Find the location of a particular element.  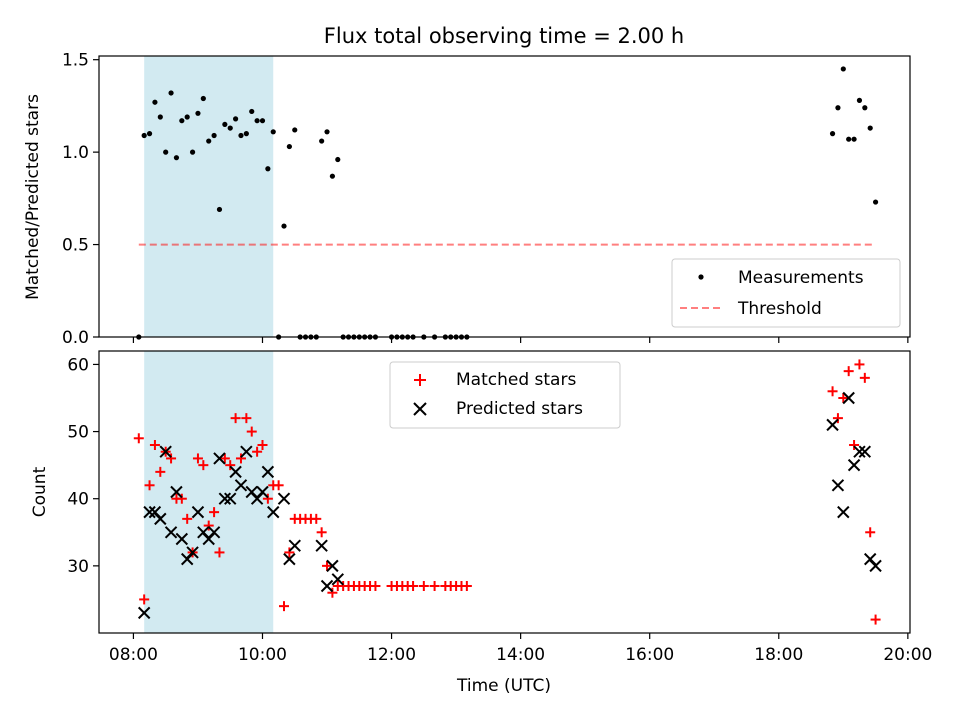

top-y-tick-label: 1.0 is located at coordinates (75, 153).